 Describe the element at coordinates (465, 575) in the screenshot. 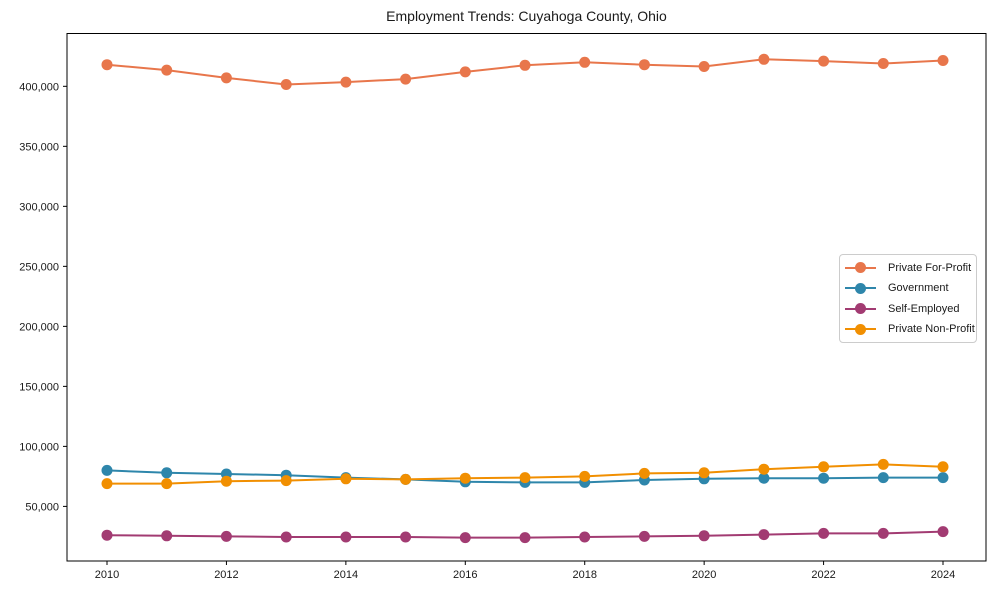

I see `x-tick-label: 2016` at that location.